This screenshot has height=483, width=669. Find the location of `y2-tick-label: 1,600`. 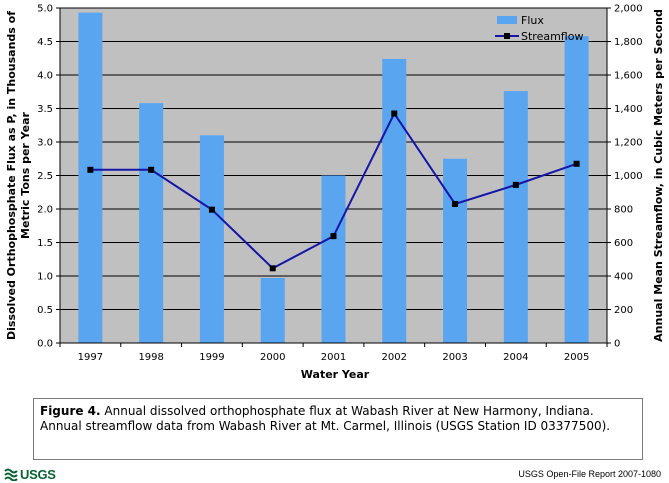

y2-tick-label: 1,600 is located at coordinates (628, 76).